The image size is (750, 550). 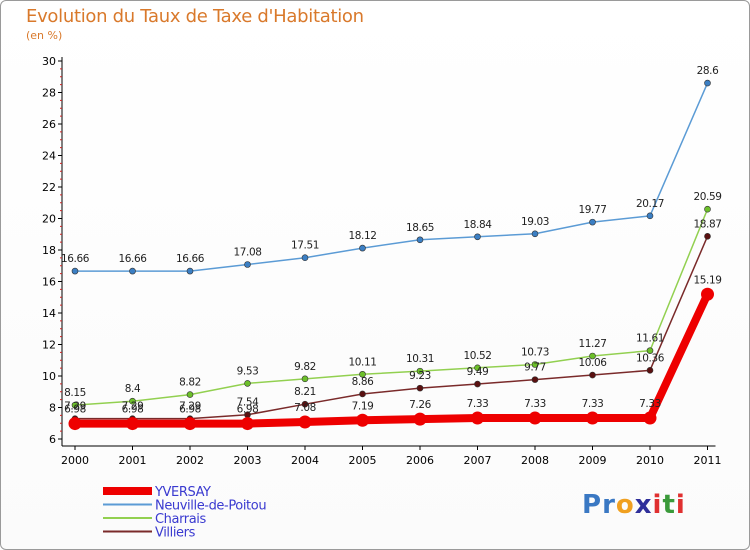 I want to click on data-label: 19.03, so click(x=535, y=222).